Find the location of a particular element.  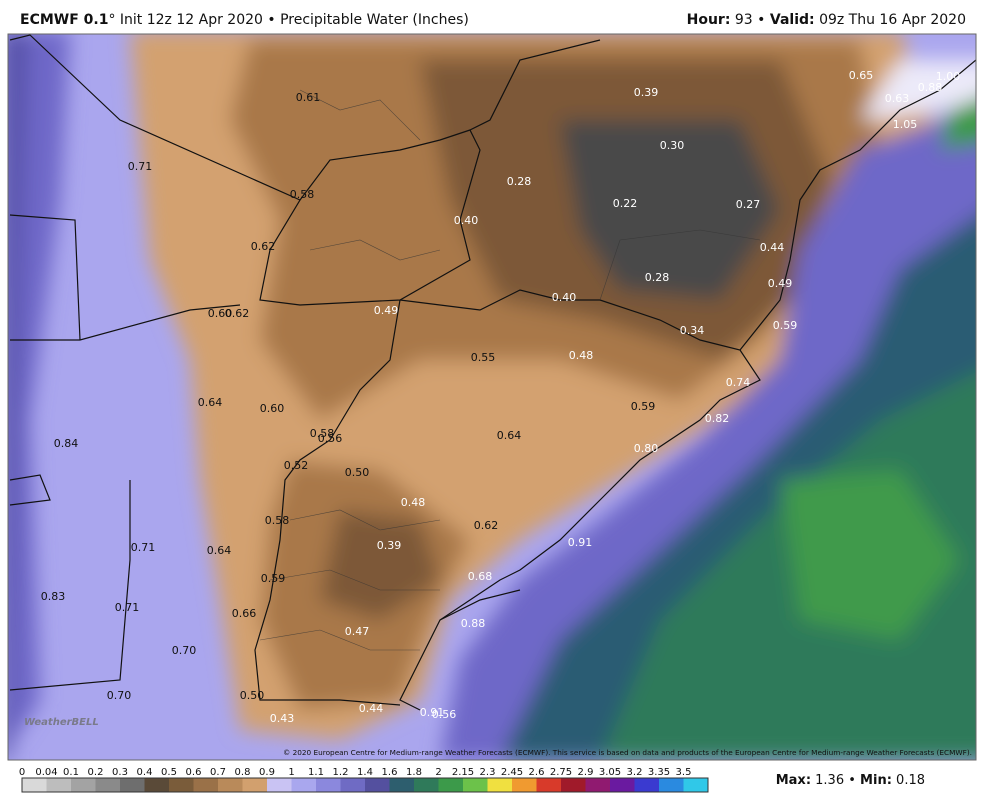

value-label: 1.00 is located at coordinates (948, 76).